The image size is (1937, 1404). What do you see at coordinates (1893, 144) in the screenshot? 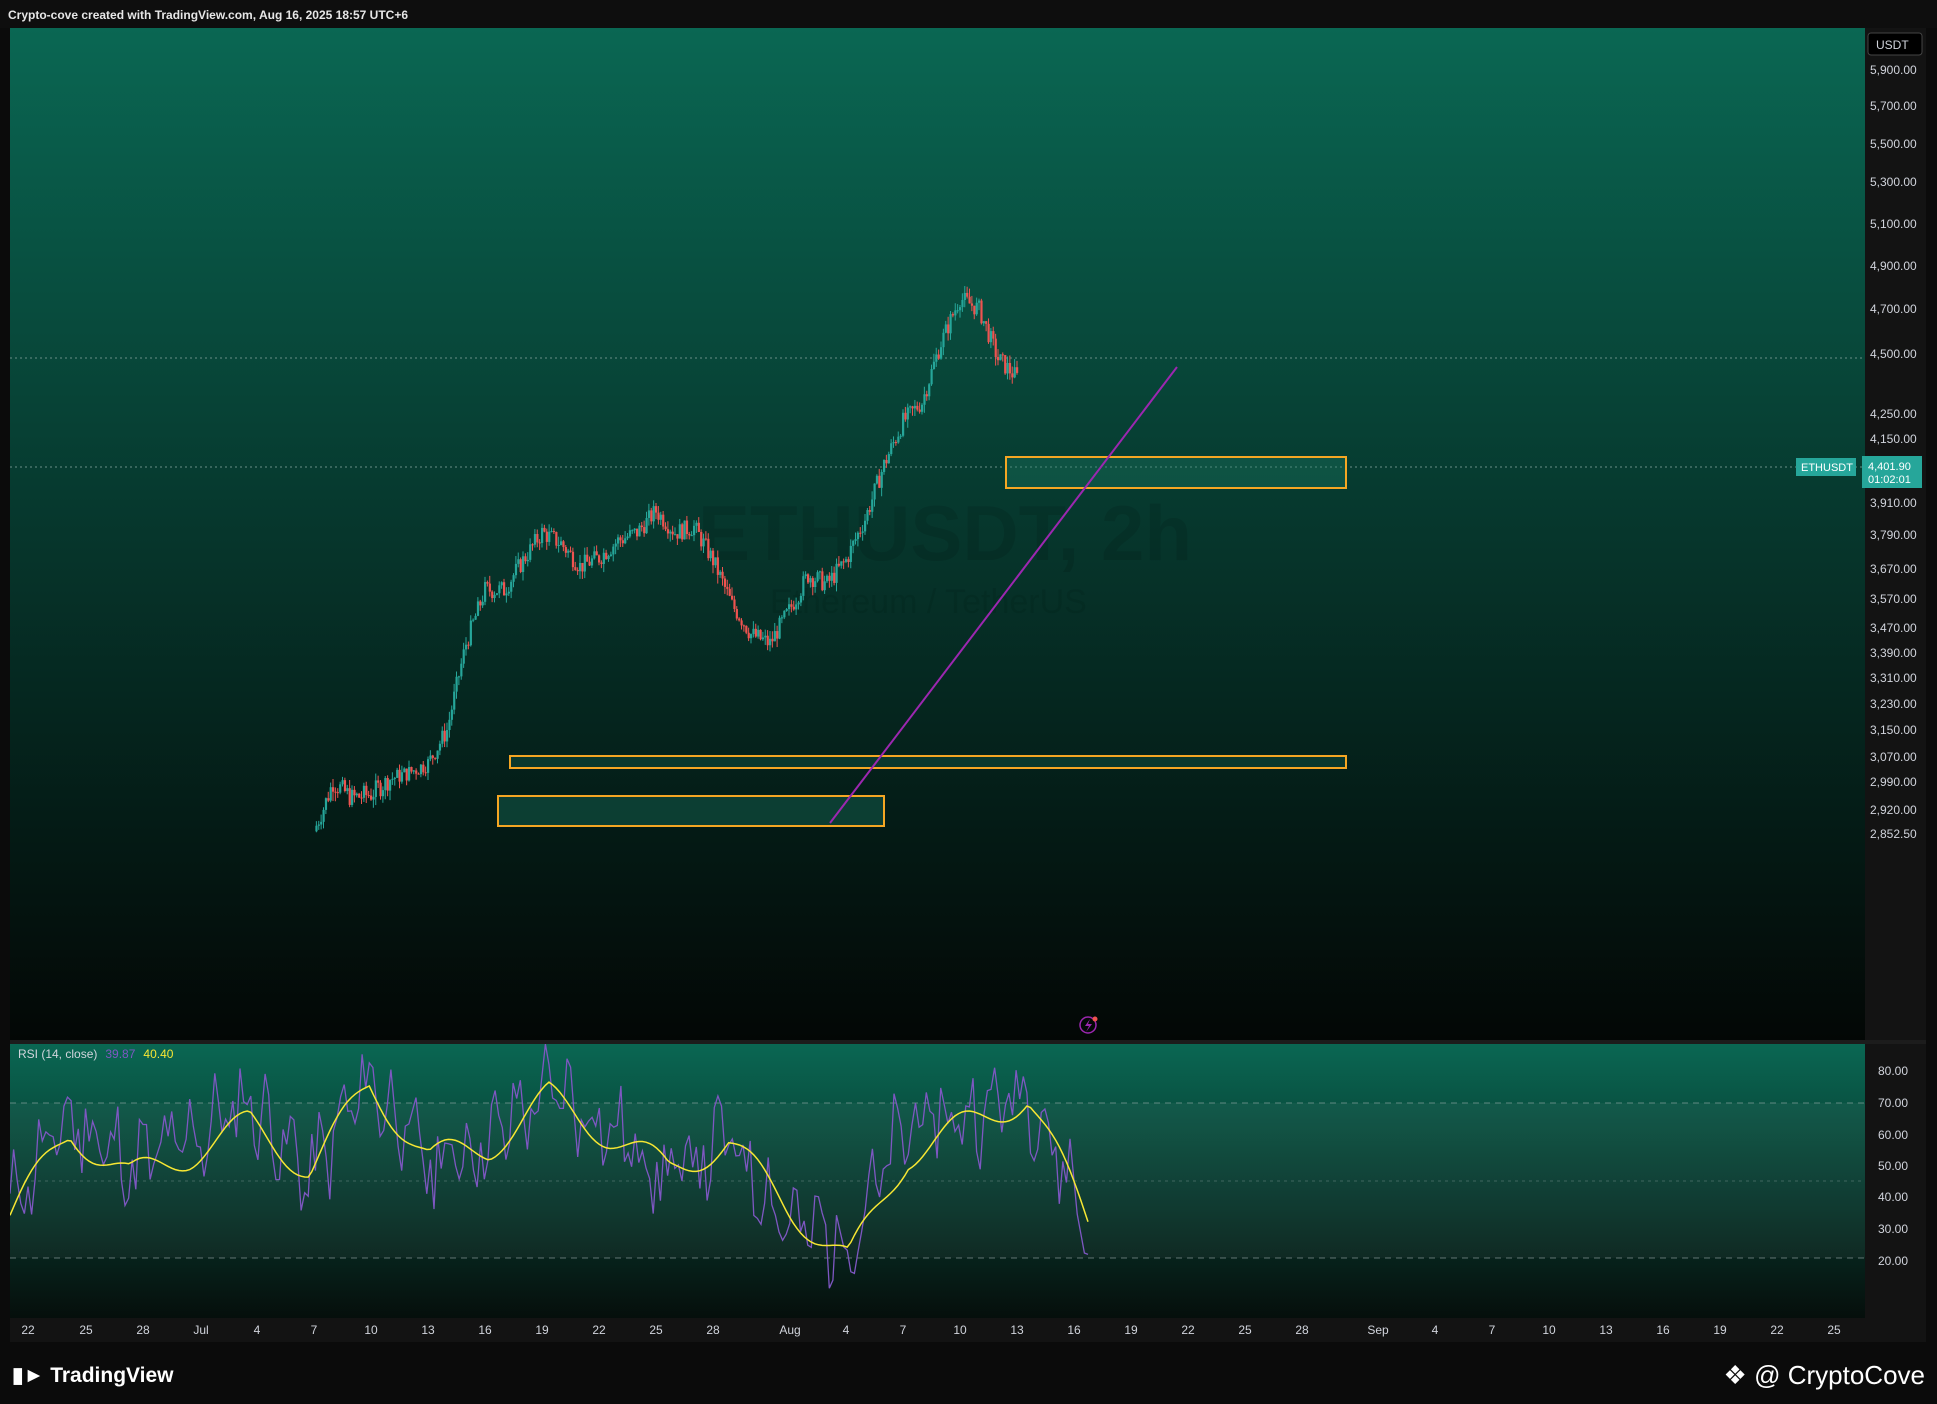
I see `price-tick-label: 5,500.00` at bounding box center [1893, 144].